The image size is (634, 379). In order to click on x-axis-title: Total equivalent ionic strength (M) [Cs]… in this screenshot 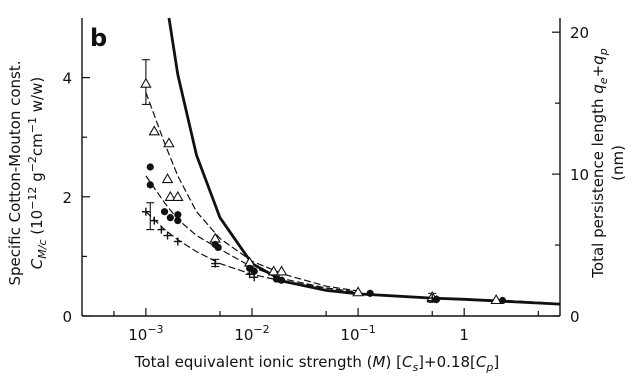, I will do `click(316, 363)`.